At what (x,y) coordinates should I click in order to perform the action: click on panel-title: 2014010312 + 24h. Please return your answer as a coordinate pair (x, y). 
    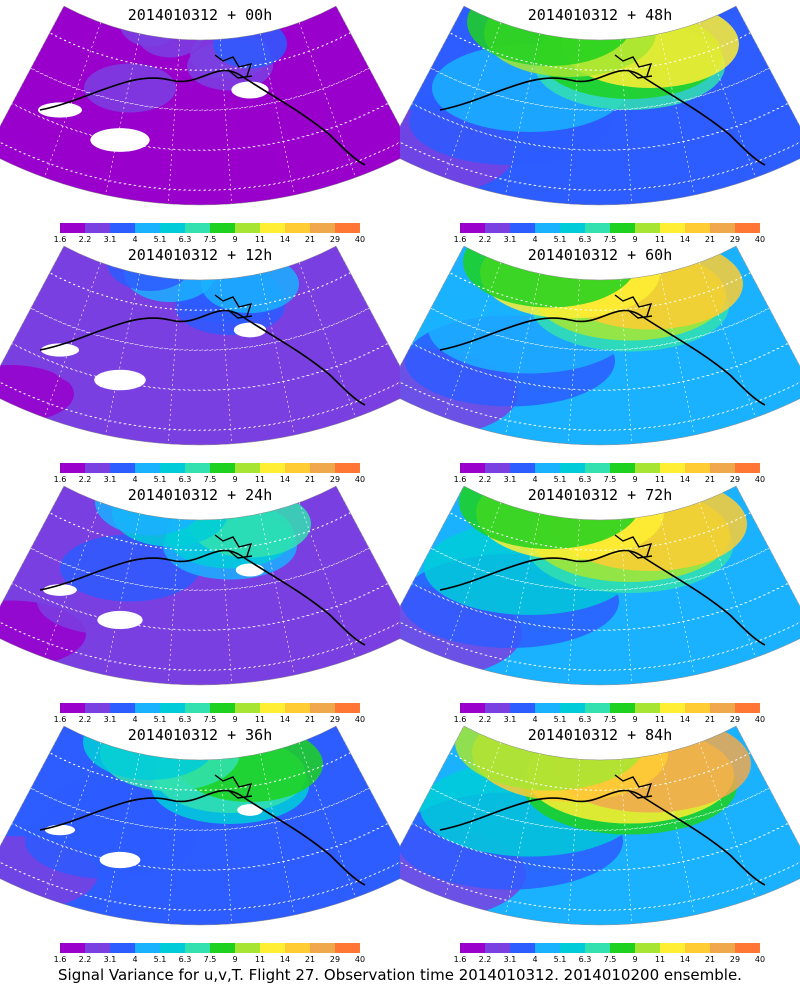
    Looking at the image, I should click on (200, 495).